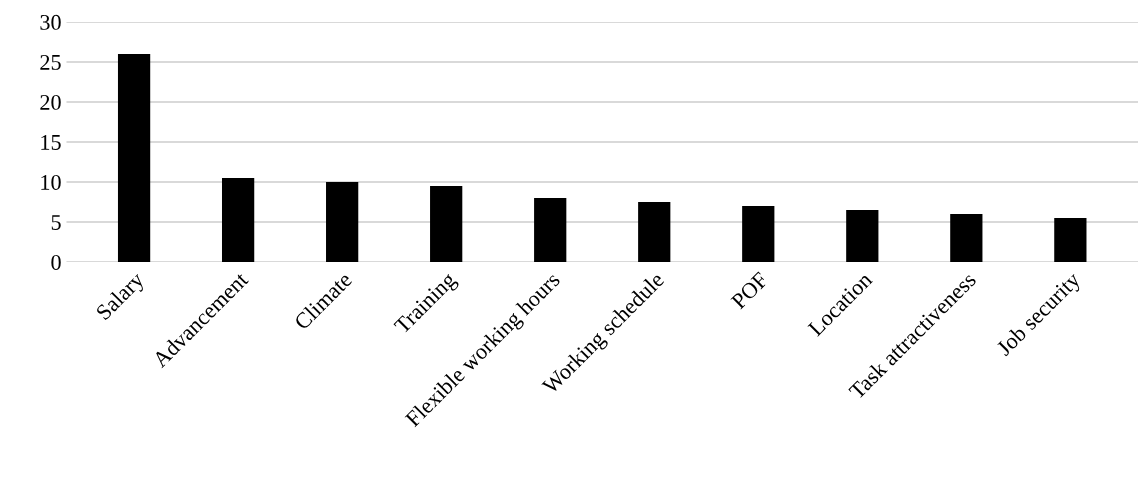 The height and width of the screenshot is (487, 1146). I want to click on y-tick-label: 30, so click(50, 22).